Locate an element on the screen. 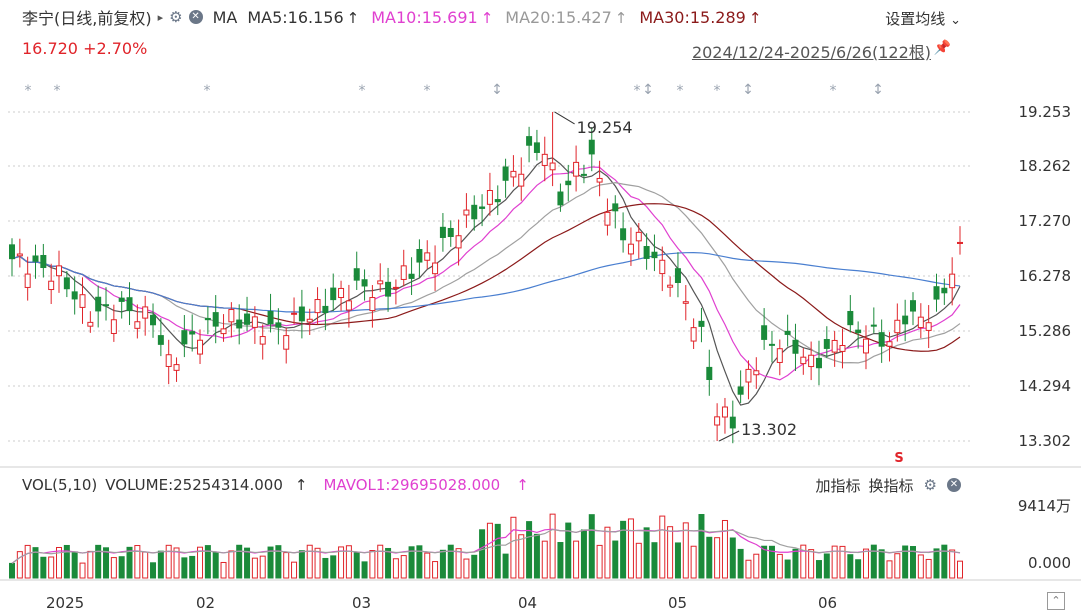 This screenshot has height=615, width=1081. stock-title: 李宁(日线,前复权) is located at coordinates (87, 18).